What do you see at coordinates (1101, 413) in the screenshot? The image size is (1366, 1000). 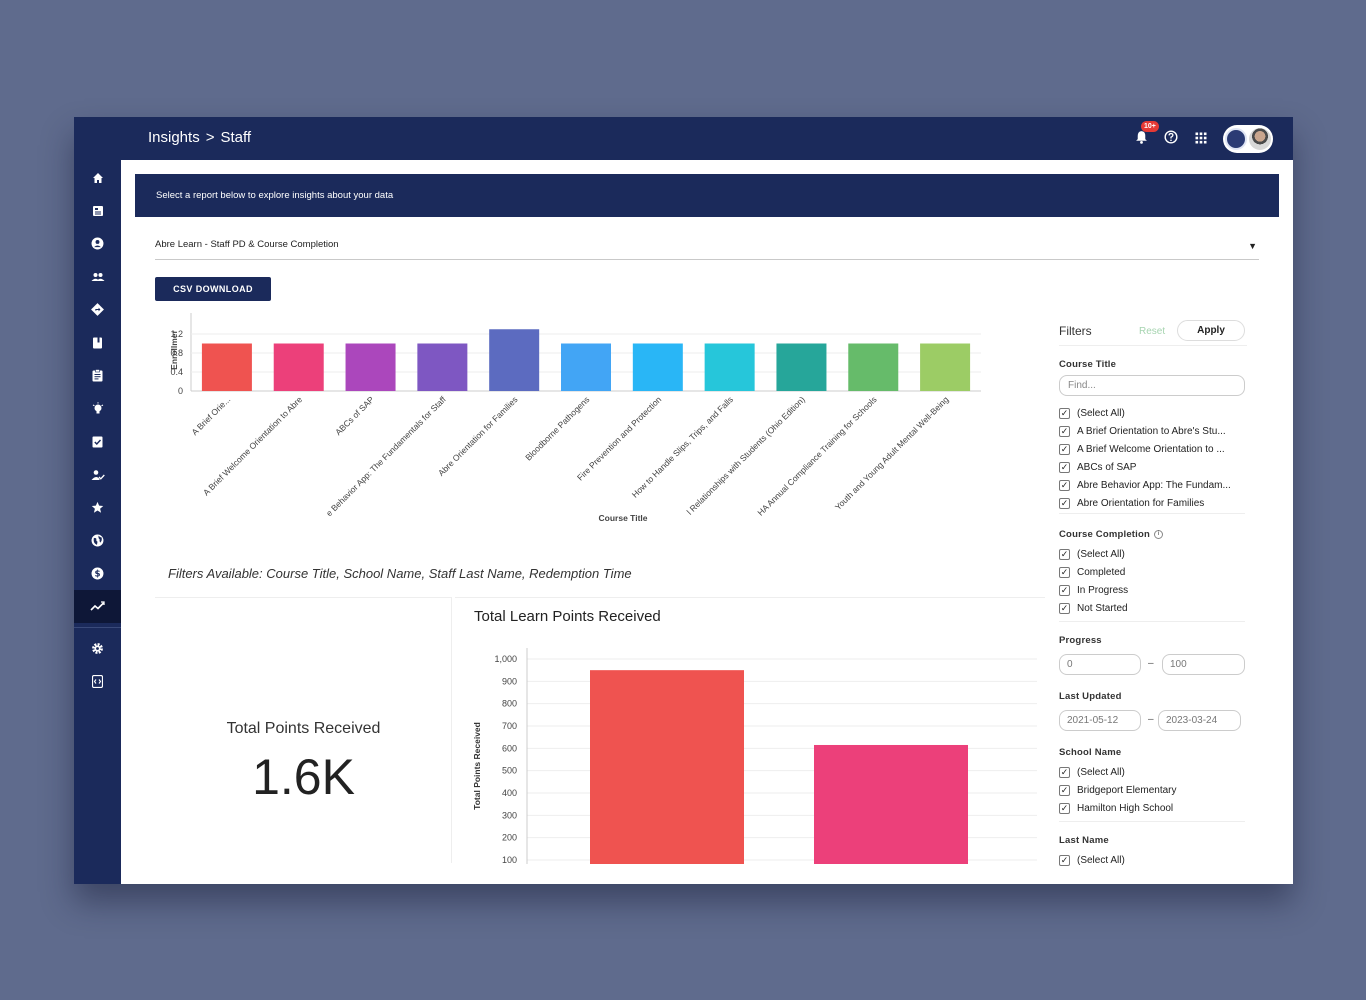 I see `course-title-option-label: (Select All)` at bounding box center [1101, 413].